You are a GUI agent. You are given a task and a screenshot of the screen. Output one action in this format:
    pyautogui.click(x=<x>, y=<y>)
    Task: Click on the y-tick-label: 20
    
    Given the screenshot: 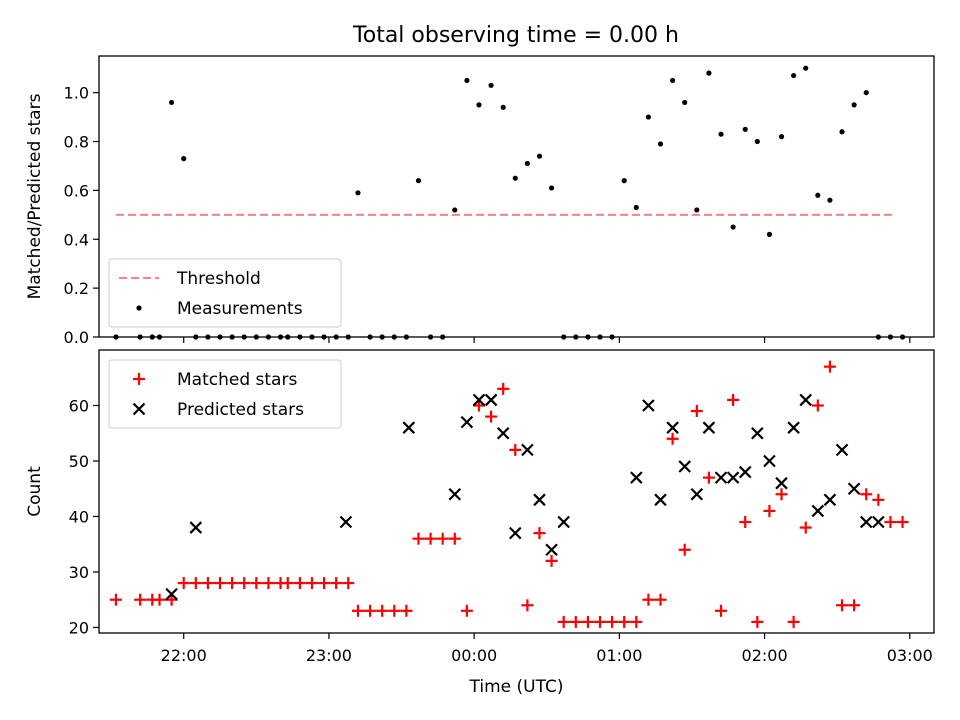 What is the action you would take?
    pyautogui.click(x=79, y=627)
    